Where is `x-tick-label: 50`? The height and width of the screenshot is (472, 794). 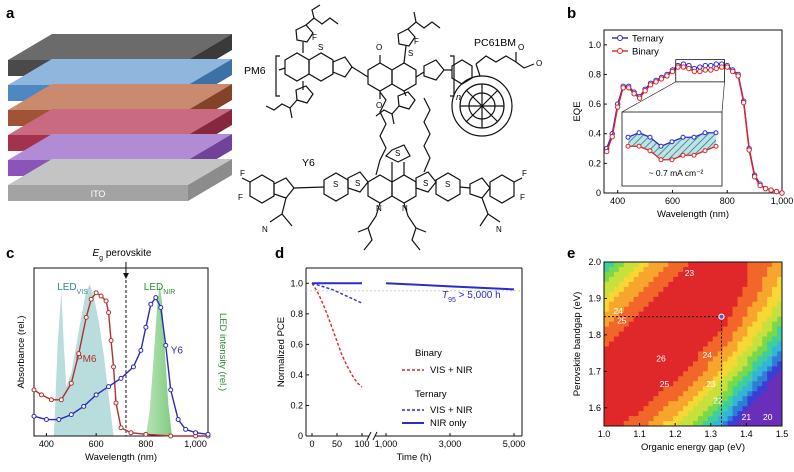 x-tick-label: 50 is located at coordinates (337, 444).